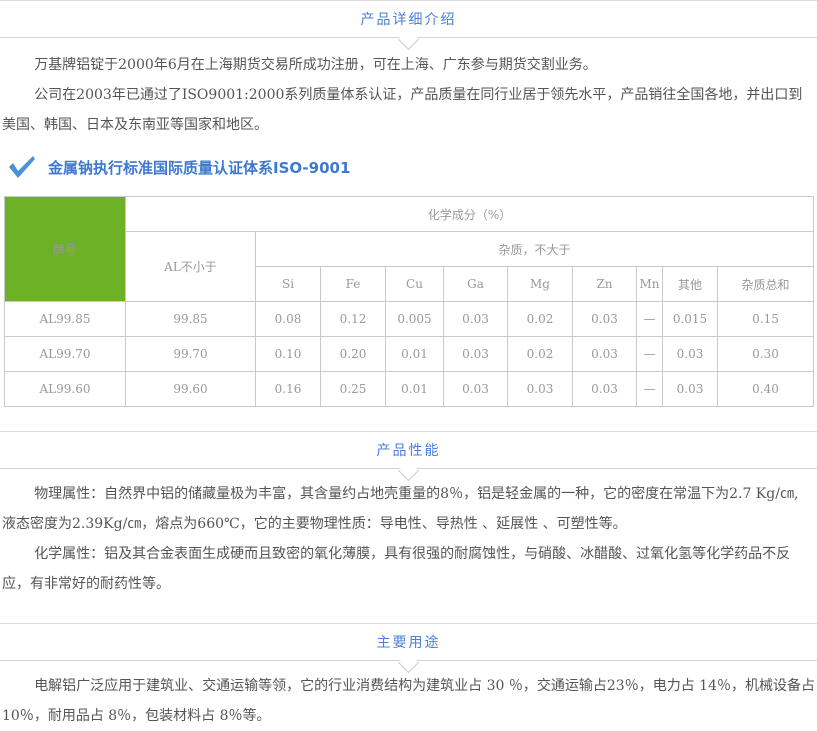 The height and width of the screenshot is (731, 817). Describe the element at coordinates (469, 214) in the screenshot. I see `composition-header-cell: 化学成分（%）` at that location.